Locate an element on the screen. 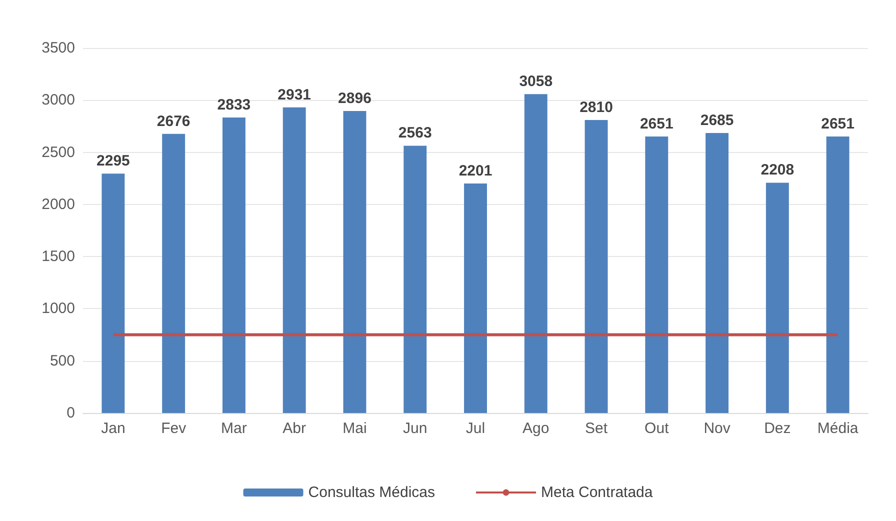 The width and height of the screenshot is (896, 521). y-tick-label: 500 is located at coordinates (62, 361).